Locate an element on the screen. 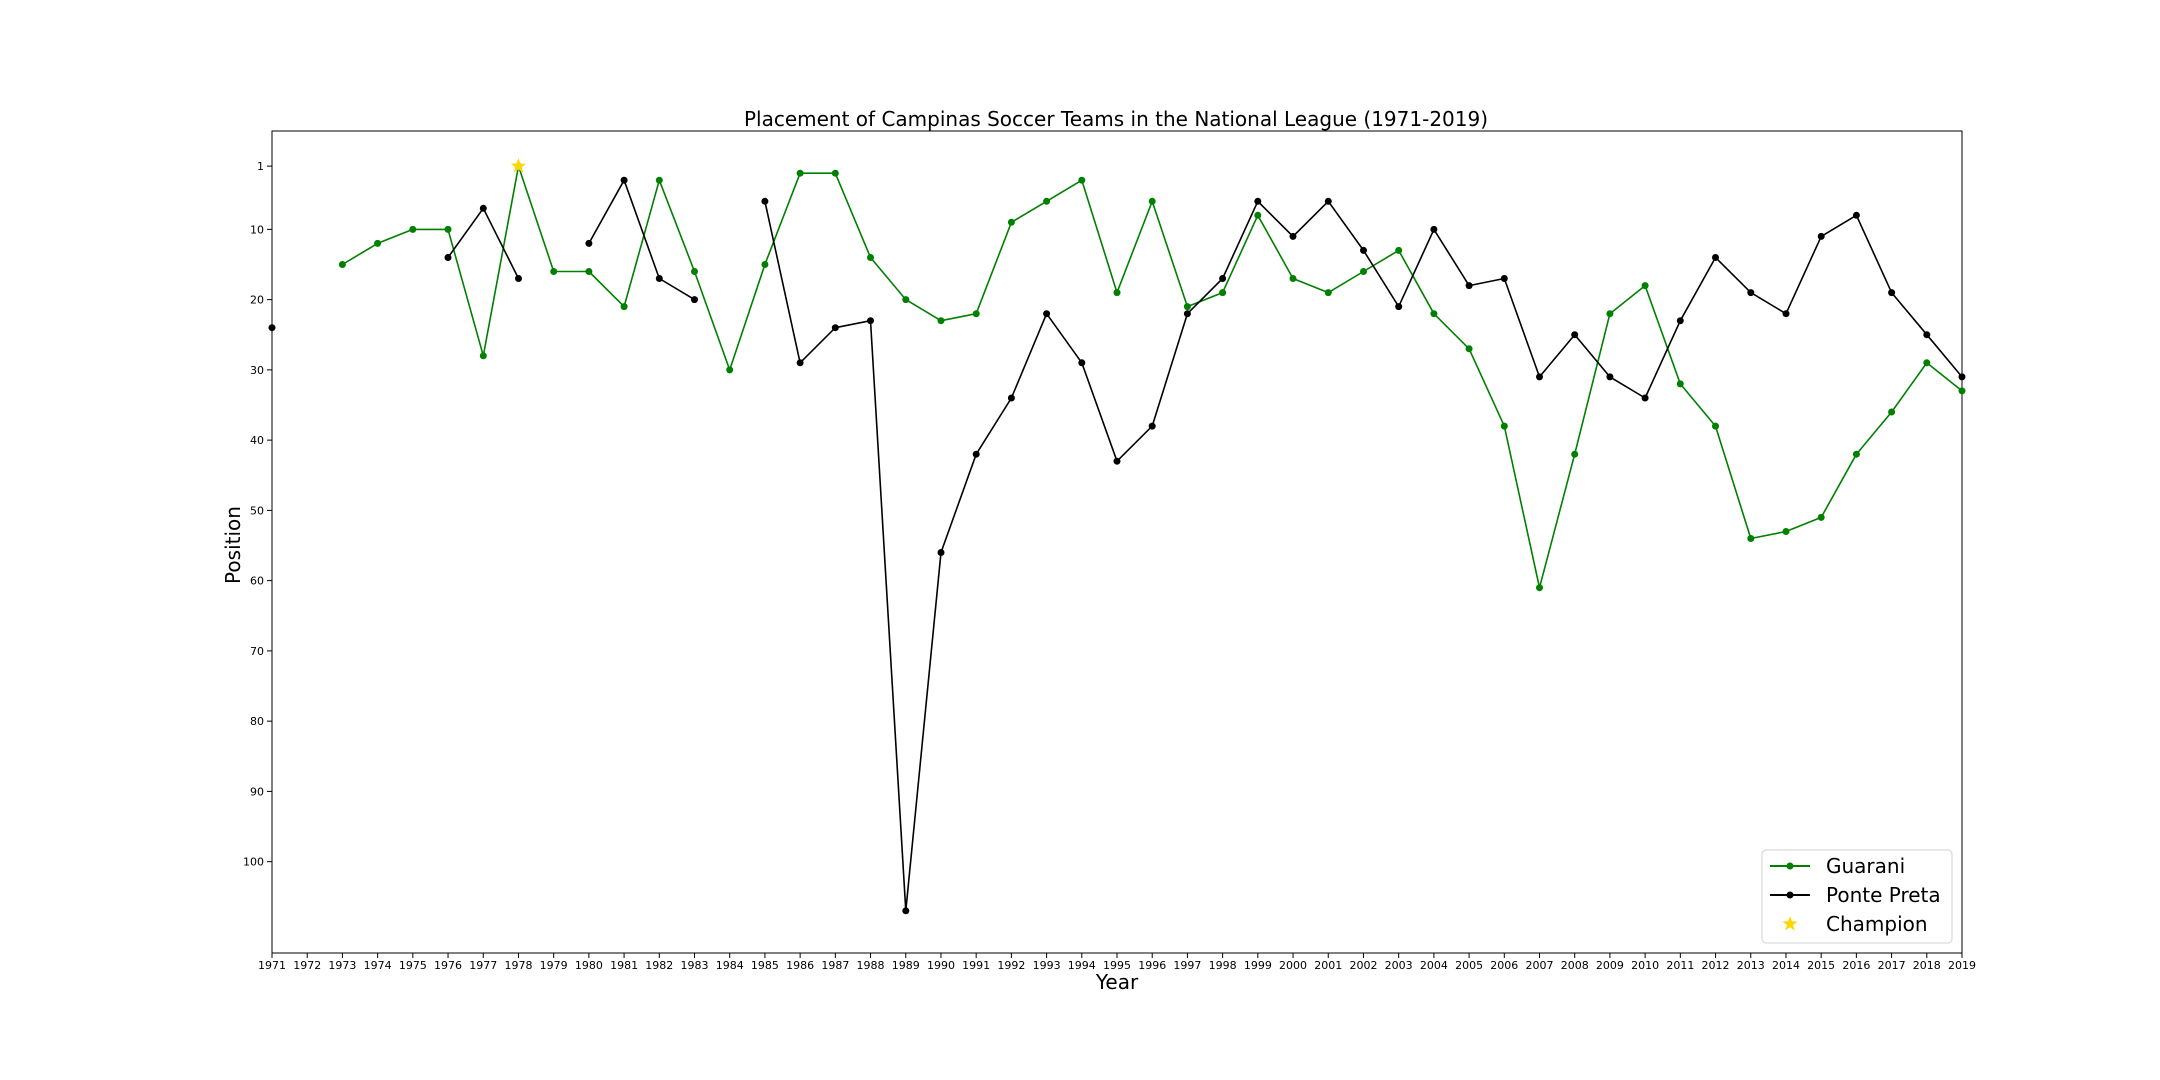 Image resolution: width=2160 pixels, height=1080 pixels. x-tick-label-2016: 2016 is located at coordinates (1856, 965).